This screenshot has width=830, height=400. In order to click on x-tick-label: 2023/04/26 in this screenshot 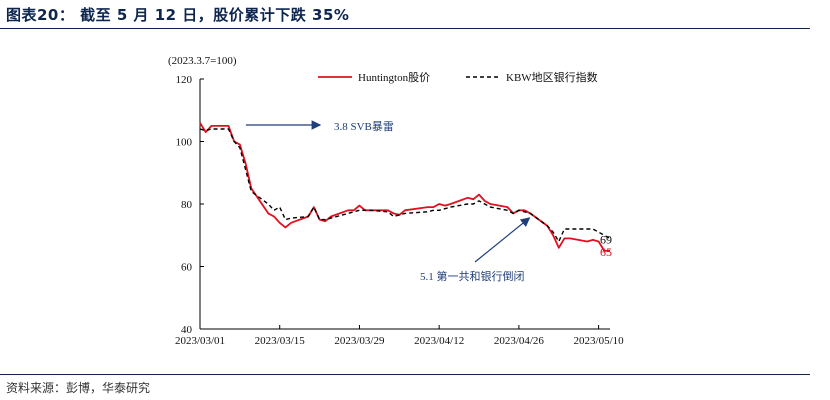, I will do `click(519, 341)`.